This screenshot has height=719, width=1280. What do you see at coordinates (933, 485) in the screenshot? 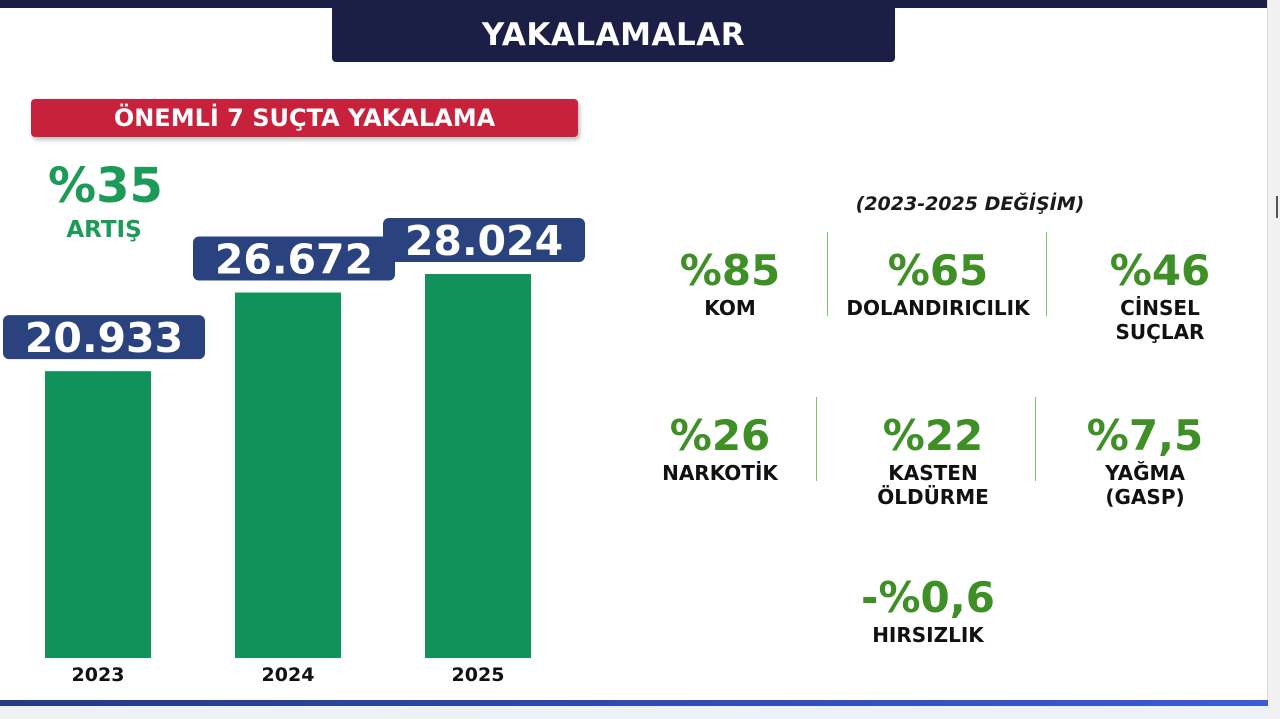
I see `stat-label: KASTEN ÖLDÜRME` at bounding box center [933, 485].